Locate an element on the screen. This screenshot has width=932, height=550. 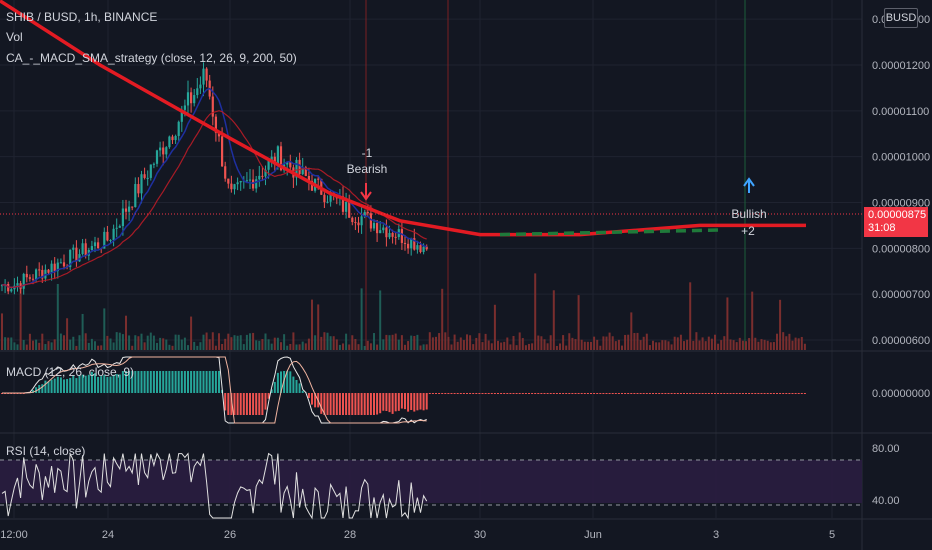
rsi-title: RSI (14, close) is located at coordinates (46, 451).